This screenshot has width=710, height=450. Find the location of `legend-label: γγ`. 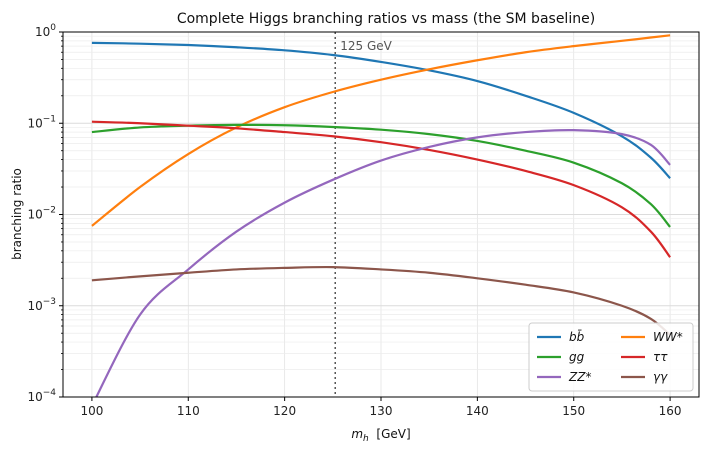

legend-label: γγ is located at coordinates (660, 377).